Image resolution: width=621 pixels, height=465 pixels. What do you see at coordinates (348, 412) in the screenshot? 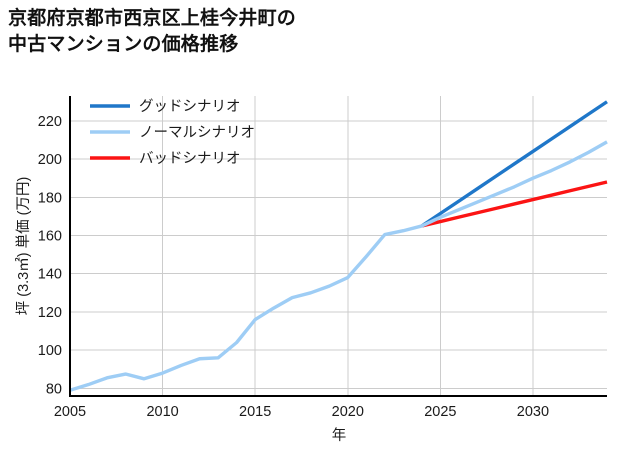
I see `x-tick-label: 2020` at bounding box center [348, 412].